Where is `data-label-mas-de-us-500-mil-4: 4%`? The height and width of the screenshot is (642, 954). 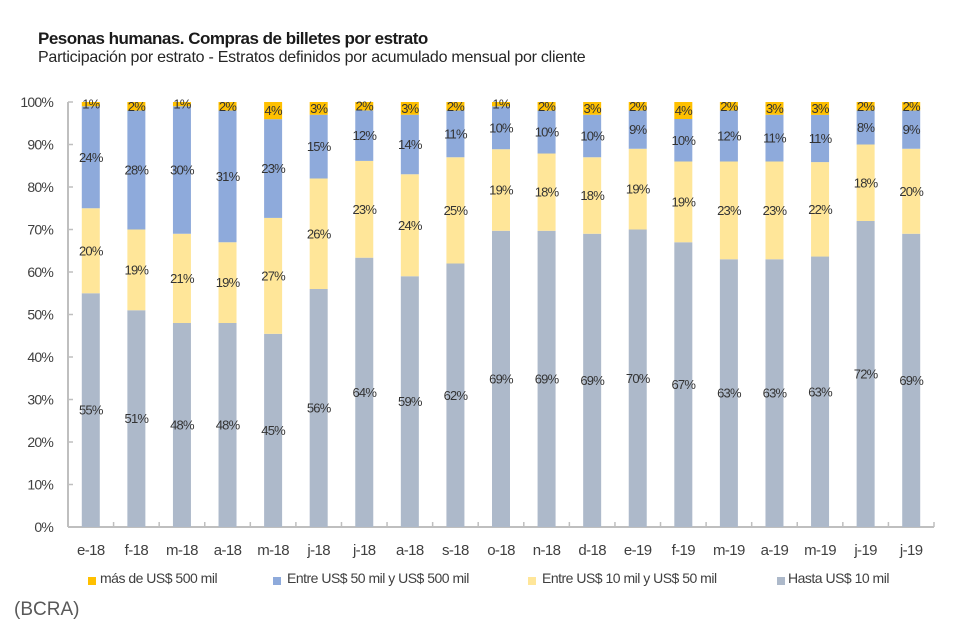
data-label-mas-de-us-500-mil-4: 4% is located at coordinates (274, 110).